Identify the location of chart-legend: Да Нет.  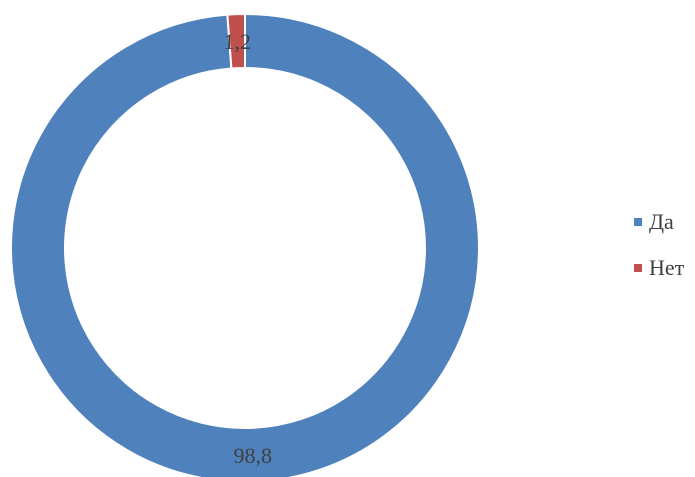
(659, 244).